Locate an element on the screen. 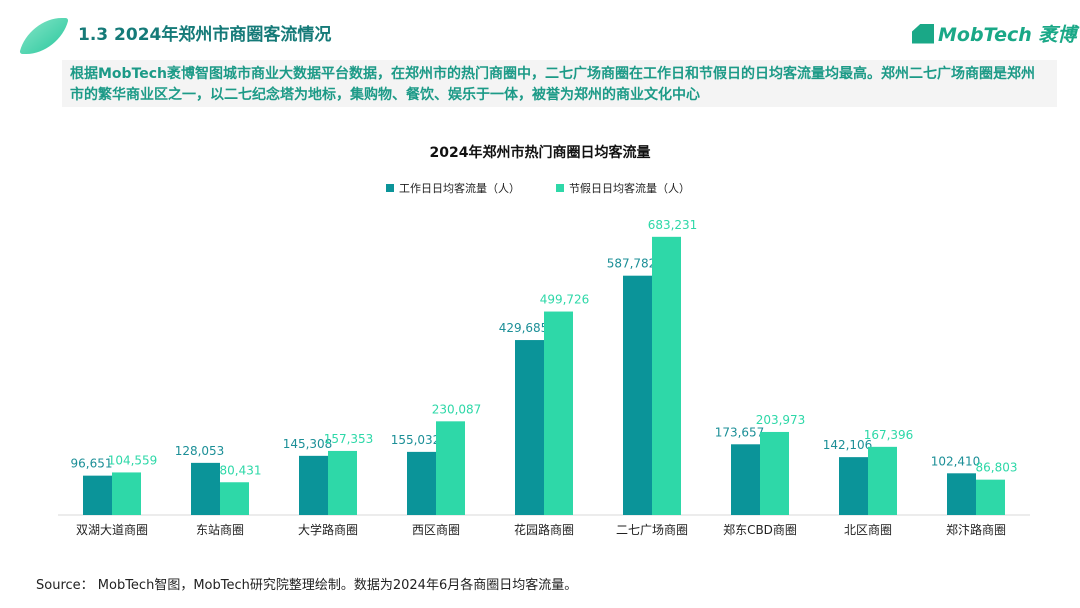 The width and height of the screenshot is (1080, 608). x-tick-label: 大学路商圈 is located at coordinates (328, 529).